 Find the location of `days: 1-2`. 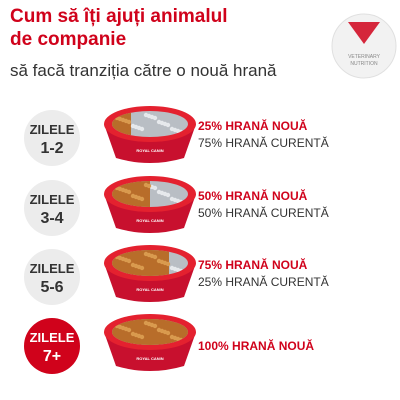

days: 1-2 is located at coordinates (51, 148).